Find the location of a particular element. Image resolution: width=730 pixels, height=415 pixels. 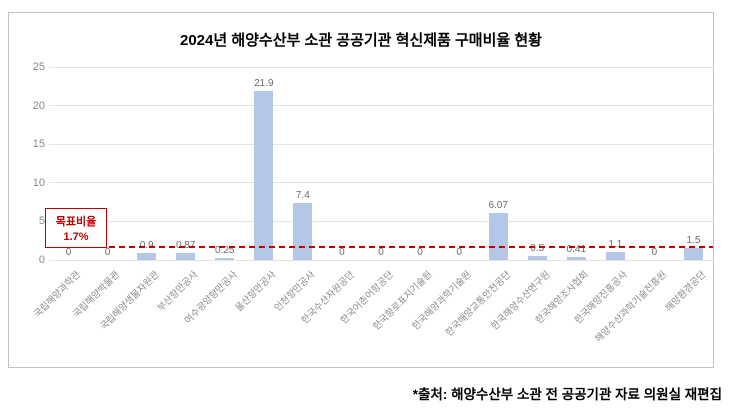

bar-value-label: 0.87 is located at coordinates (186, 245).